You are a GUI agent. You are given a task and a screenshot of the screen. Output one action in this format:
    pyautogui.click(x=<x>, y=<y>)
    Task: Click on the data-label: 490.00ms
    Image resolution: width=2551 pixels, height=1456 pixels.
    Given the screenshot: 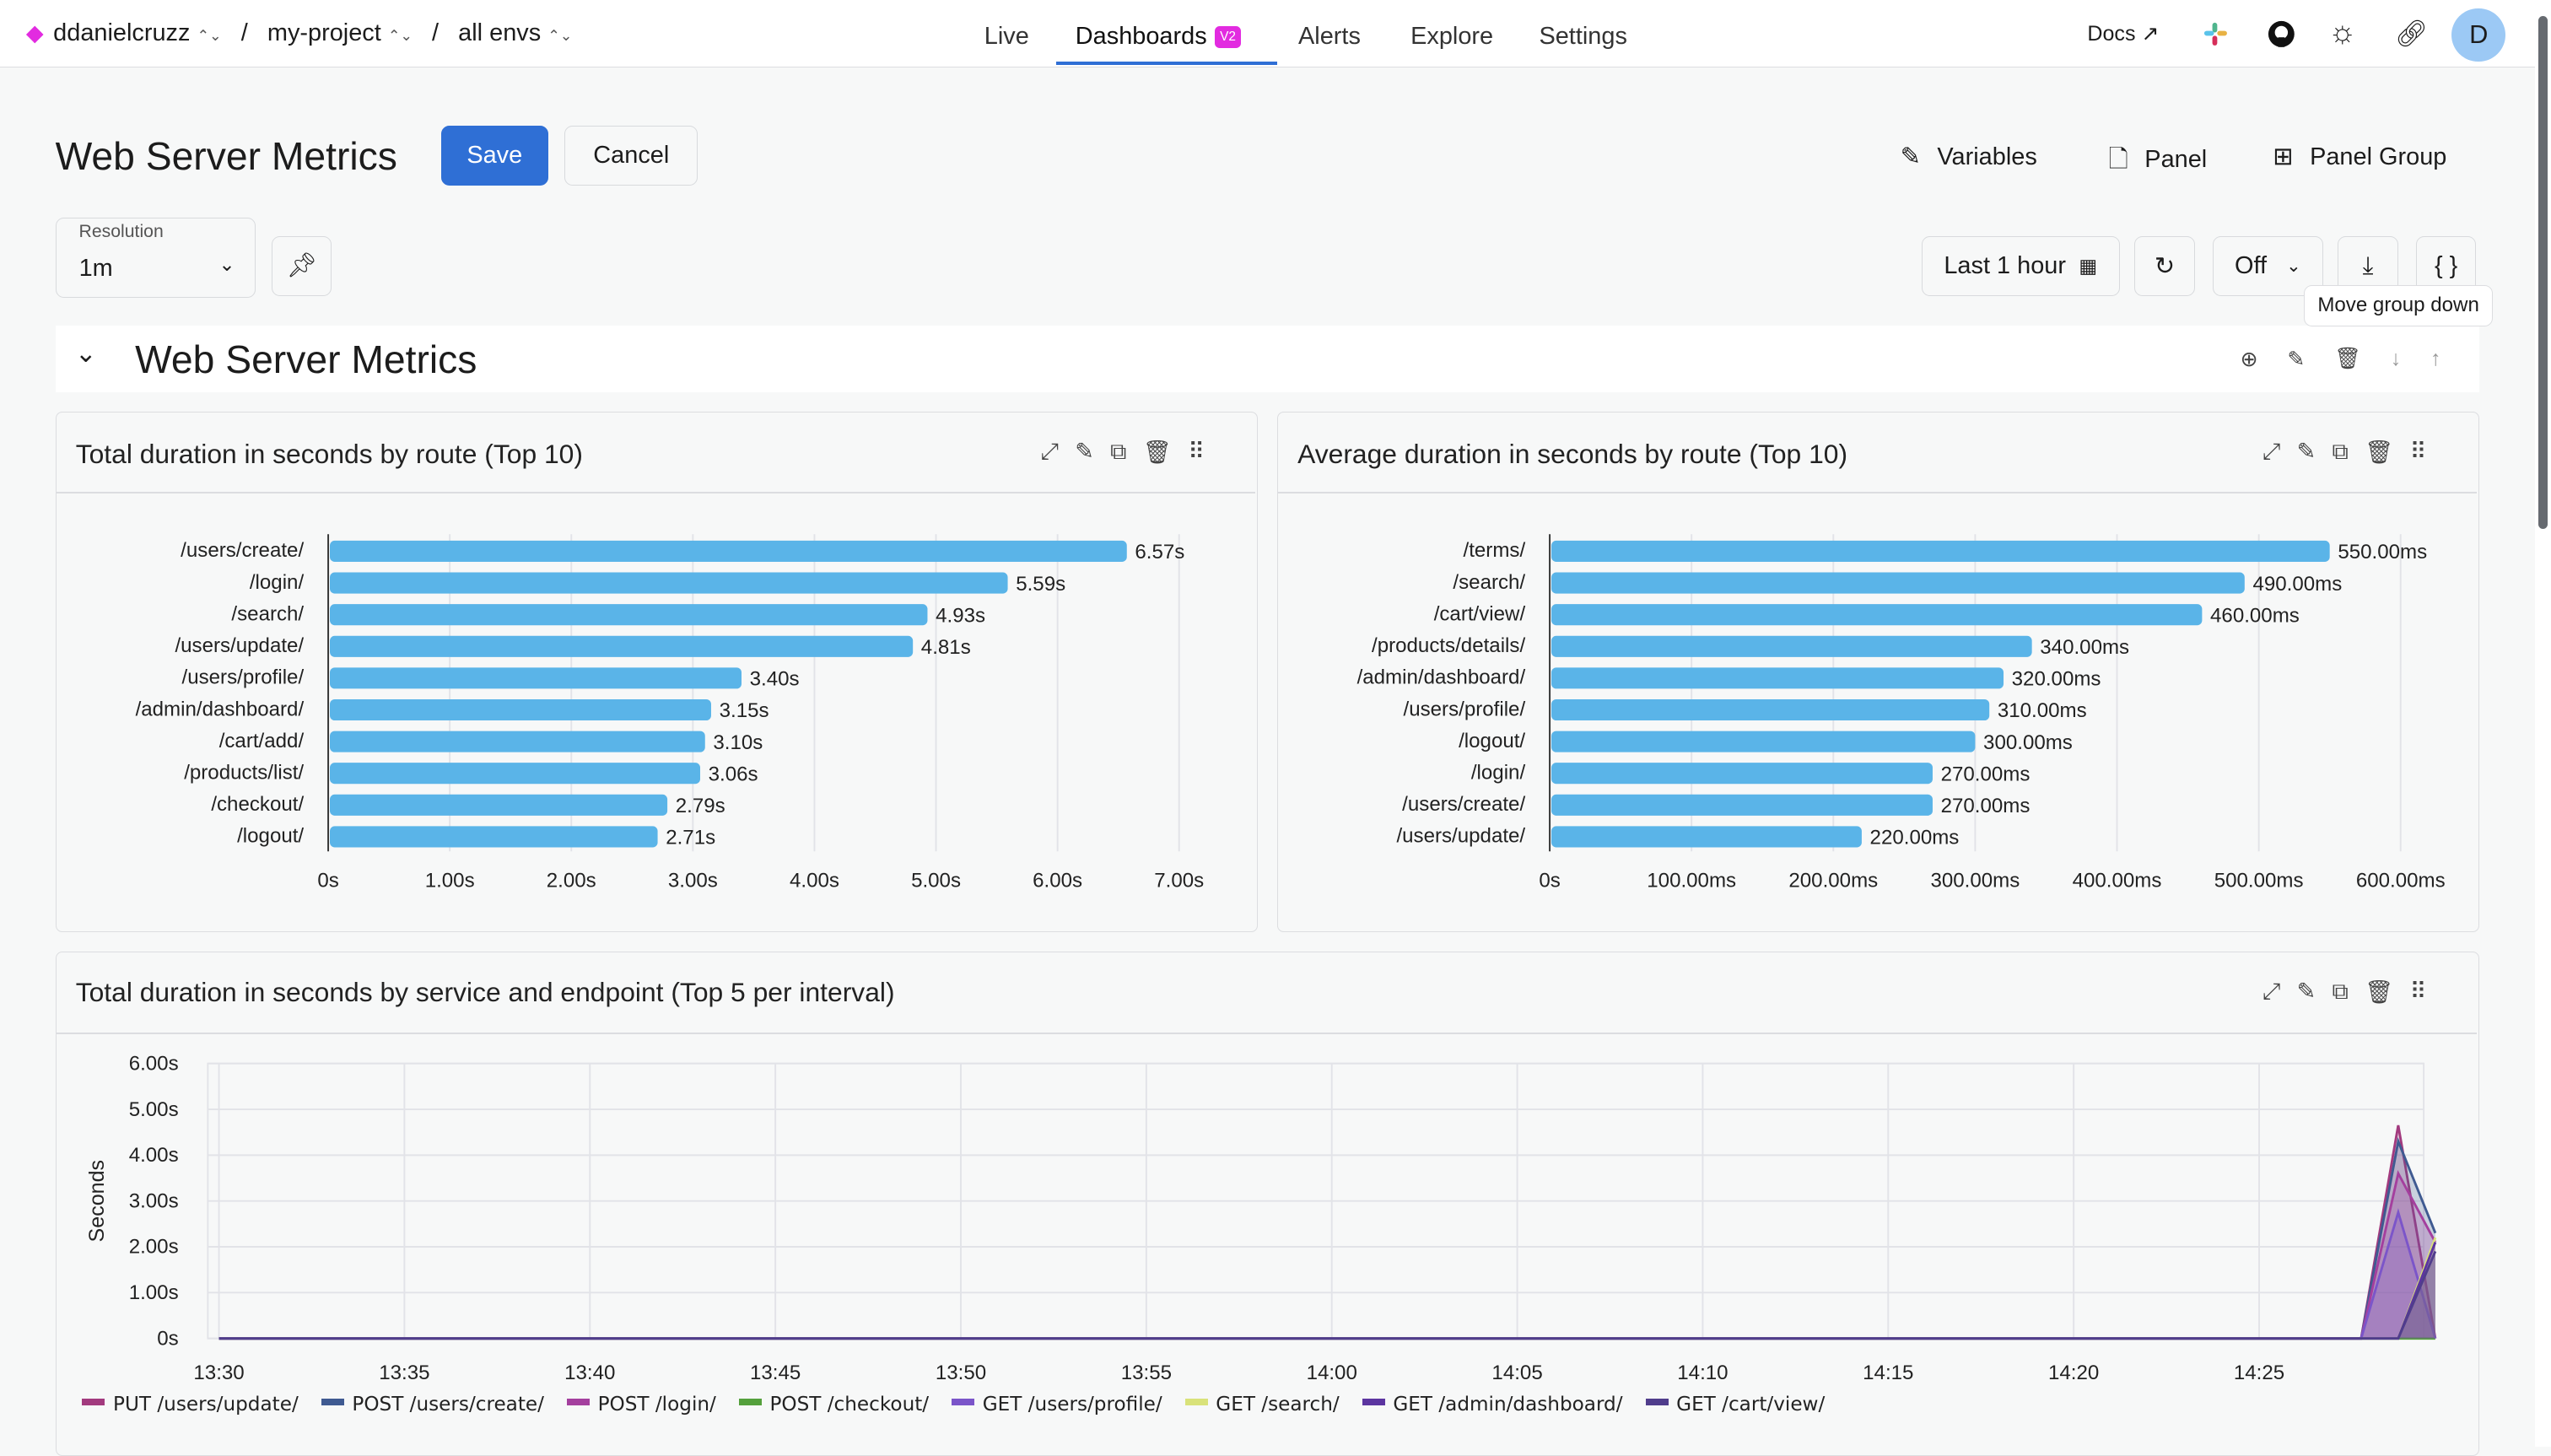 What is the action you would take?
    pyautogui.click(x=2297, y=584)
    